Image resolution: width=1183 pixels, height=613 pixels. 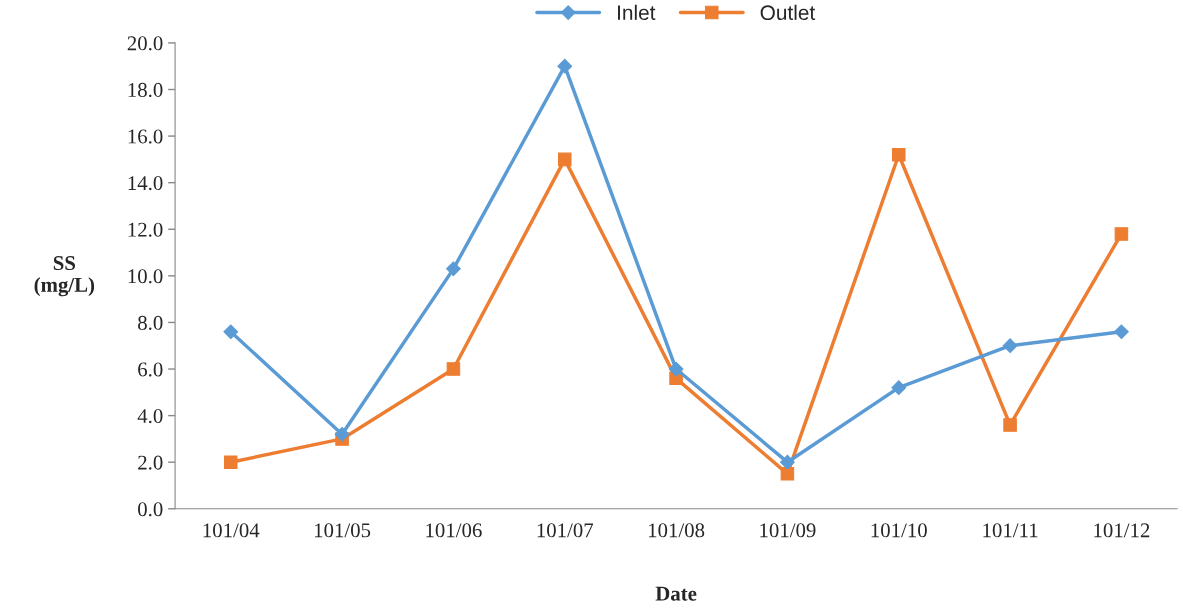 I want to click on y-tick-label: 14.0, so click(x=145, y=183).